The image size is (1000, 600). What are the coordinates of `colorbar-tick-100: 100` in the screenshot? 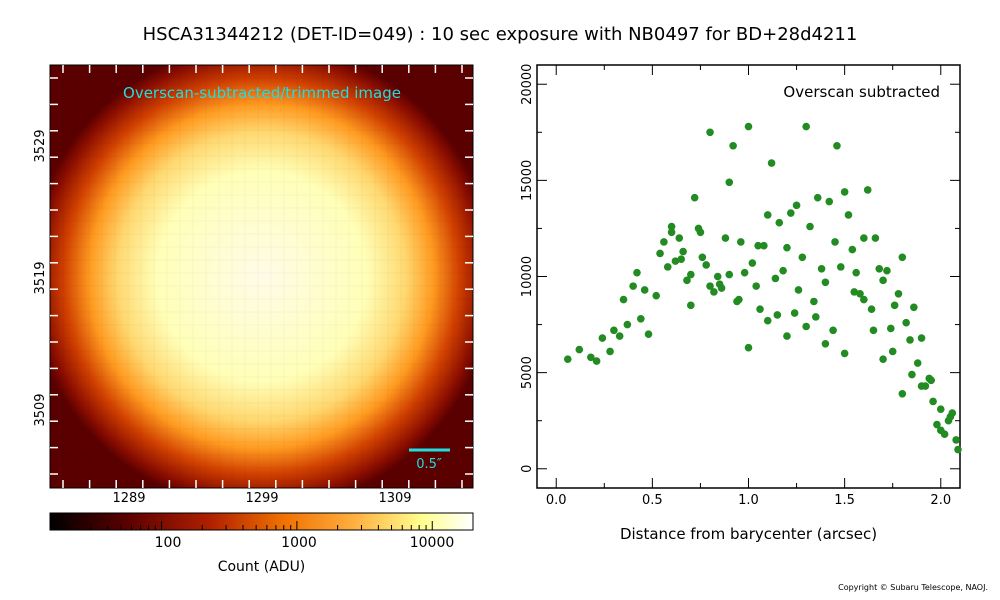 It's located at (168, 543).